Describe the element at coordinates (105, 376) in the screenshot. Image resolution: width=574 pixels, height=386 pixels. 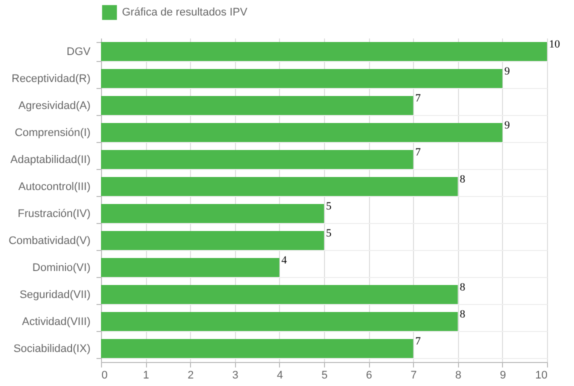
I see `x-tick-label: 0` at that location.